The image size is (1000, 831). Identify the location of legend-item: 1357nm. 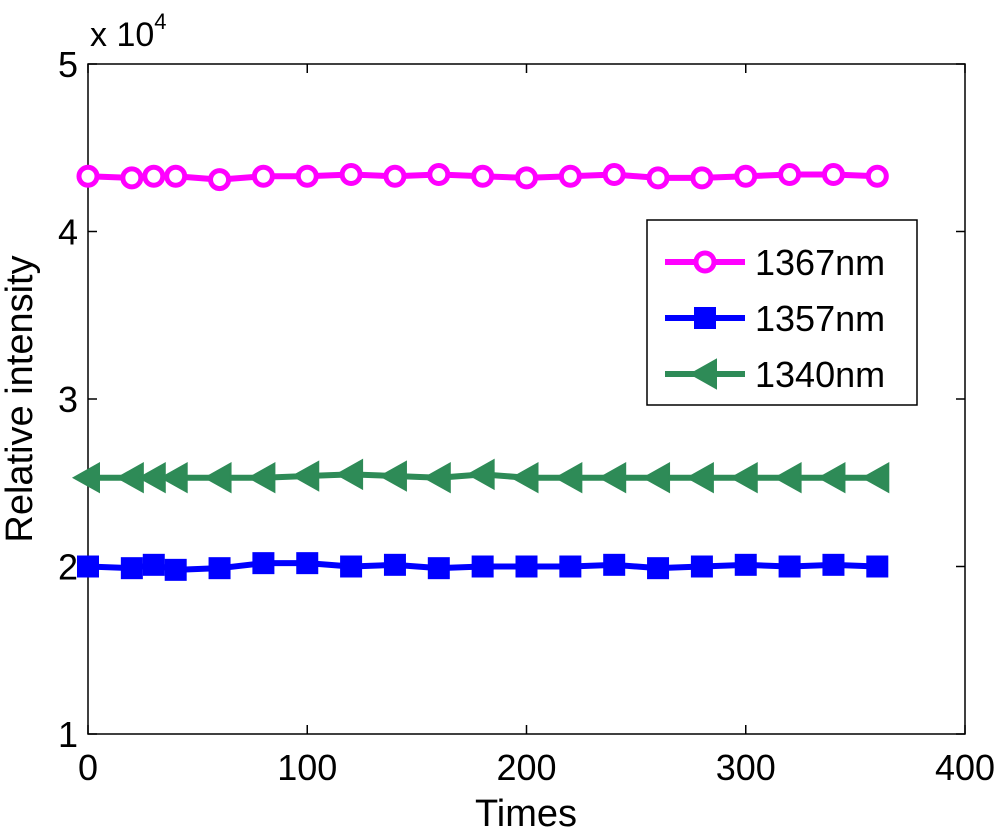
(775, 318).